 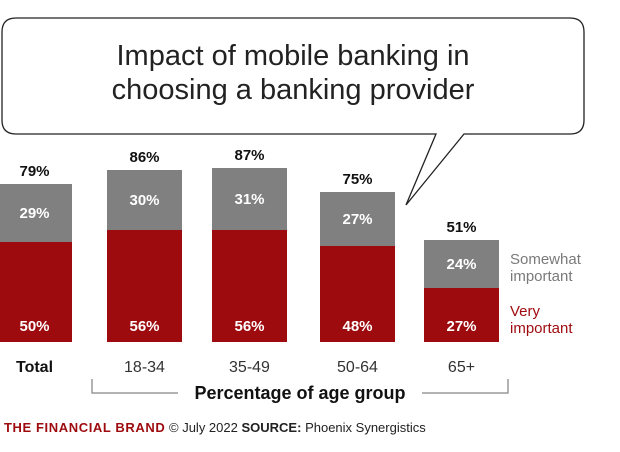 I want to click on label-somewhat-important-18-34: 30%, so click(x=144, y=200).